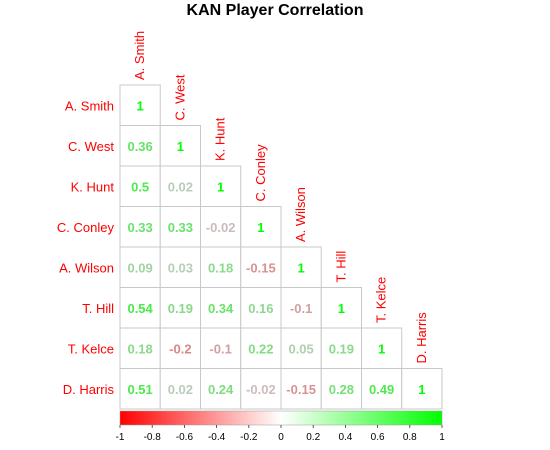 Image resolution: width=550 pixels, height=450 pixels. Describe the element at coordinates (179, 97) in the screenshot. I see `column-label: C. West` at that location.